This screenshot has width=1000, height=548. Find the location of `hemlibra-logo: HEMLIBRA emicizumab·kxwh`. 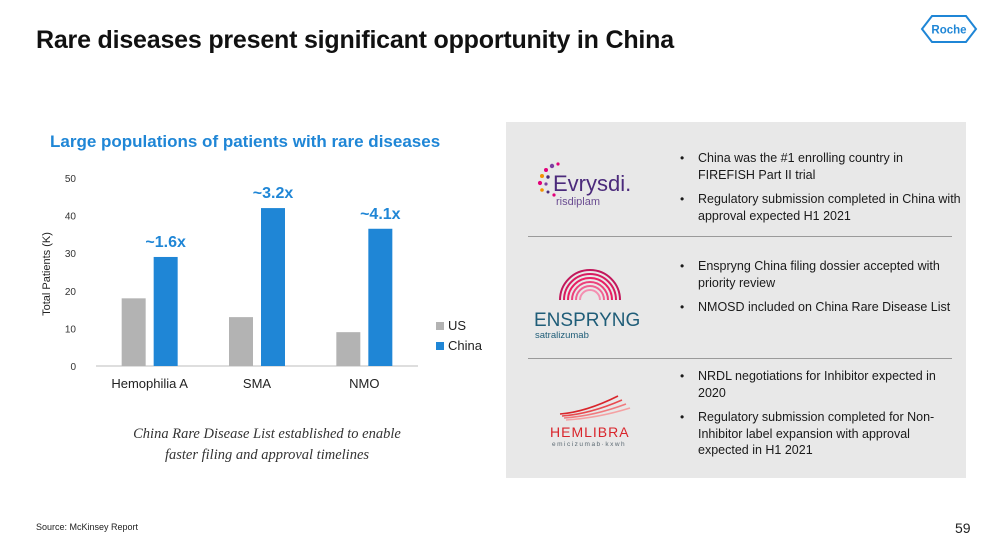

hemlibra-logo: HEMLIBRA emicizumab·kxwh is located at coordinates (601, 420).